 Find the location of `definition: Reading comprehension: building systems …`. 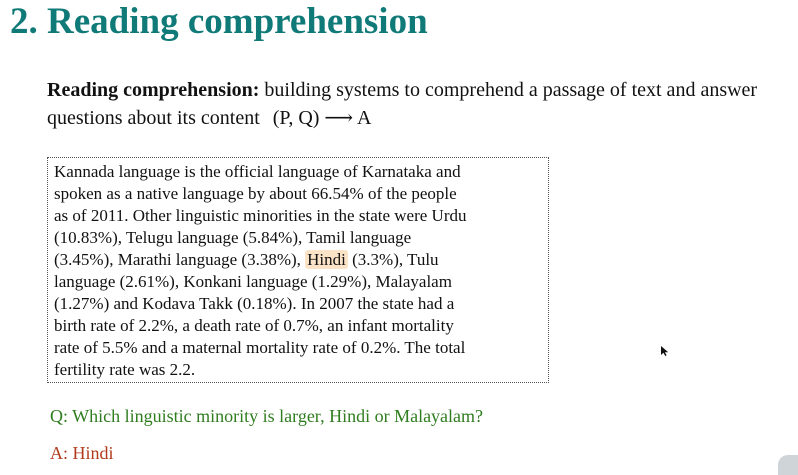

definition: Reading comprehension: building systems … is located at coordinates (422, 104).